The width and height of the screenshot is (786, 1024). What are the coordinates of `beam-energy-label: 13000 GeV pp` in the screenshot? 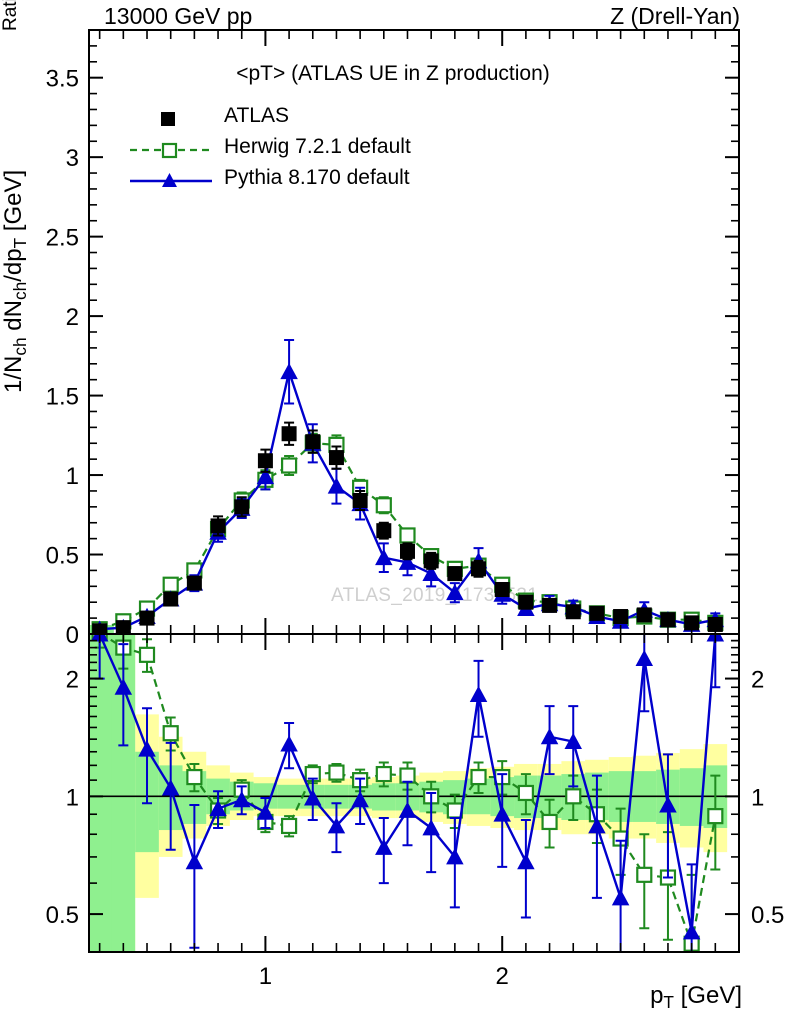 It's located at (178, 16).